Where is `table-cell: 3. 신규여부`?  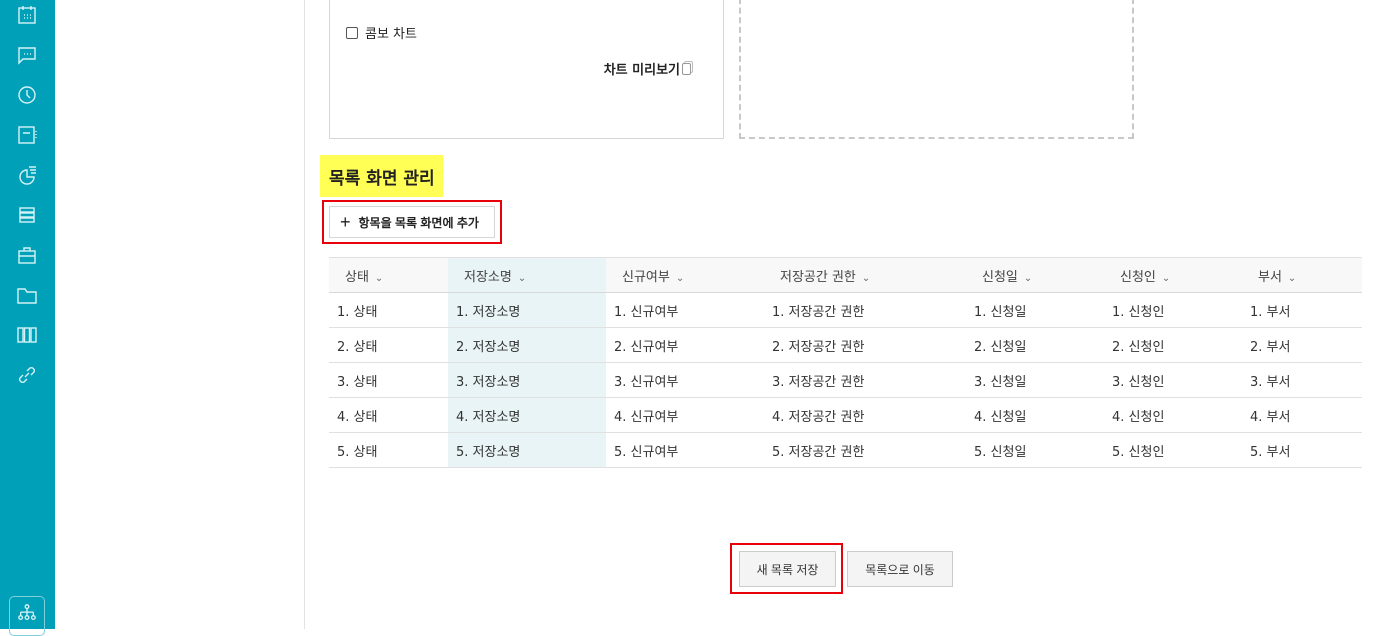
table-cell: 3. 신규여부 is located at coordinates (685, 380).